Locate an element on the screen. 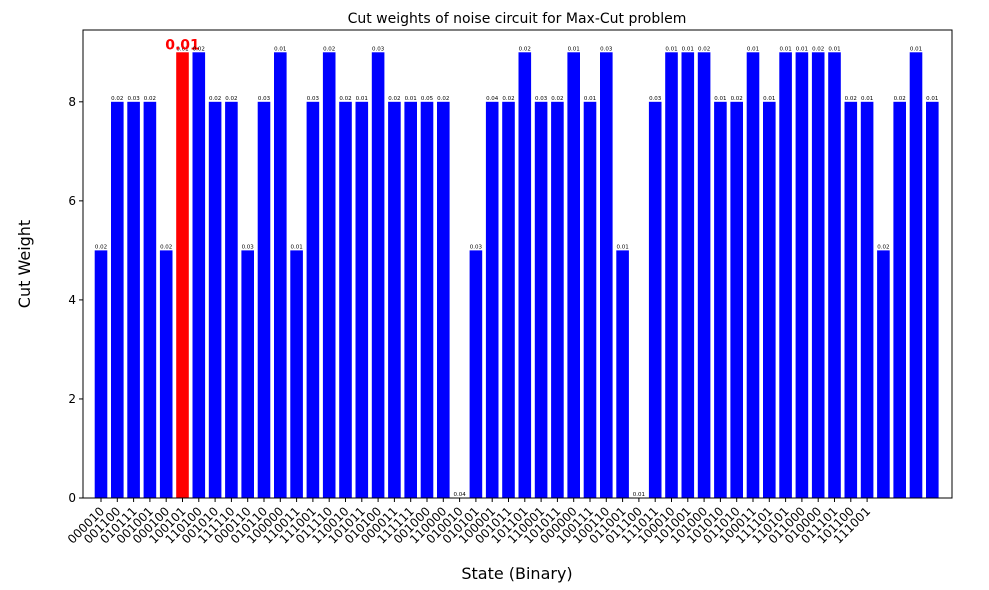 Image resolution: width=989 pixels, height=590 pixels. highlight-value-label: 0.01 is located at coordinates (182, 45).